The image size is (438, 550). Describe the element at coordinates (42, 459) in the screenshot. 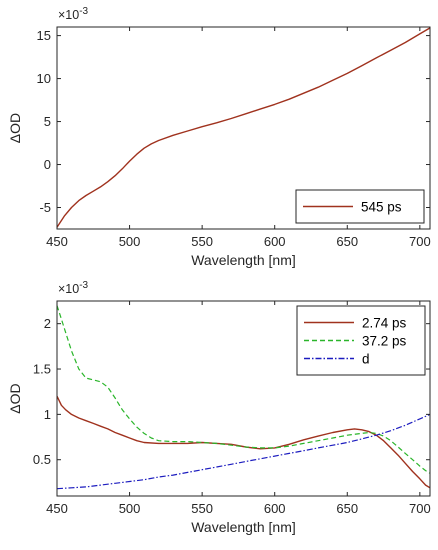

I see `y-tick-label: 0.5` at that location.